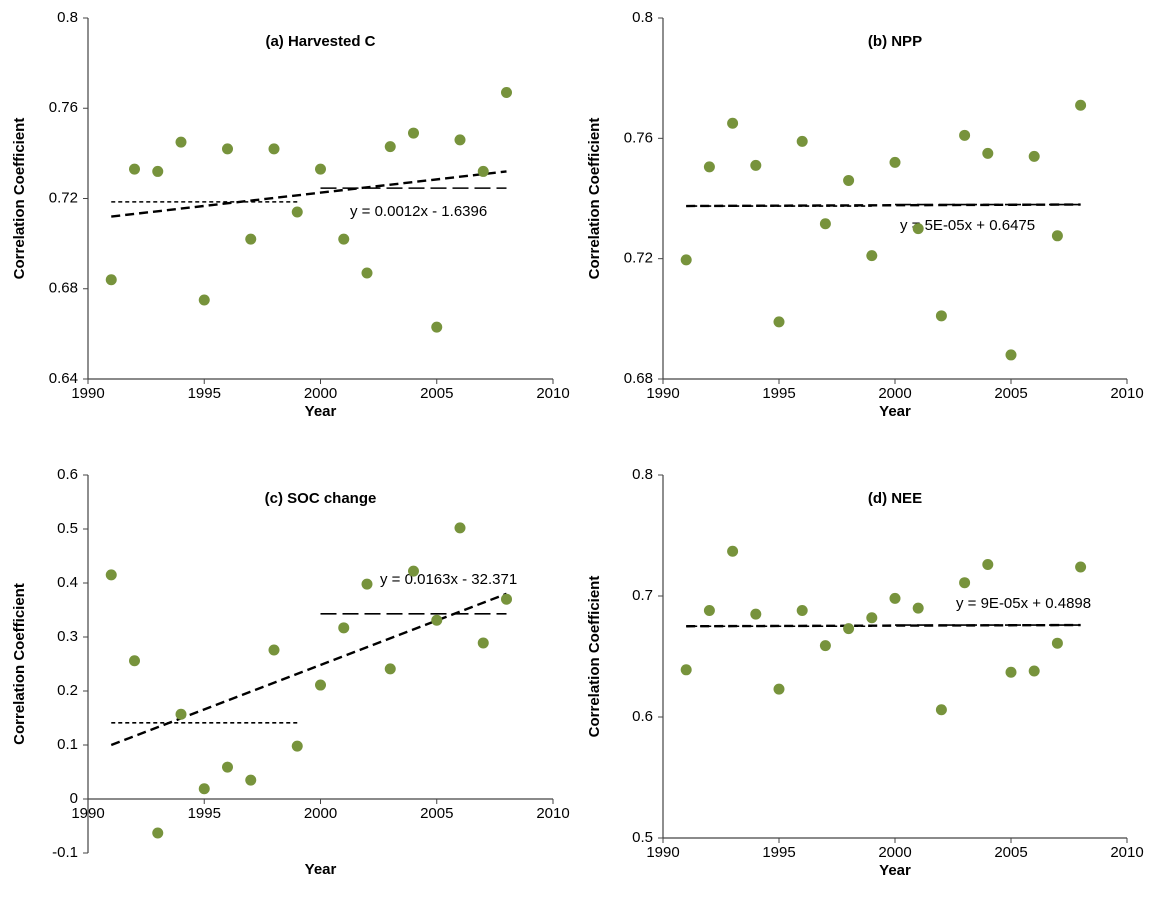 The height and width of the screenshot is (901, 1153). Describe the element at coordinates (63, 378) in the screenshot. I see `y-tick-label: 0.64` at that location.